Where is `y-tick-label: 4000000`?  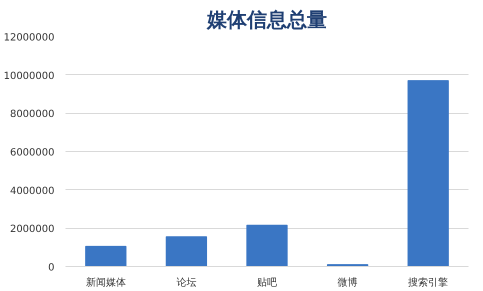
y-tick-label: 4000000 is located at coordinates (32, 191).